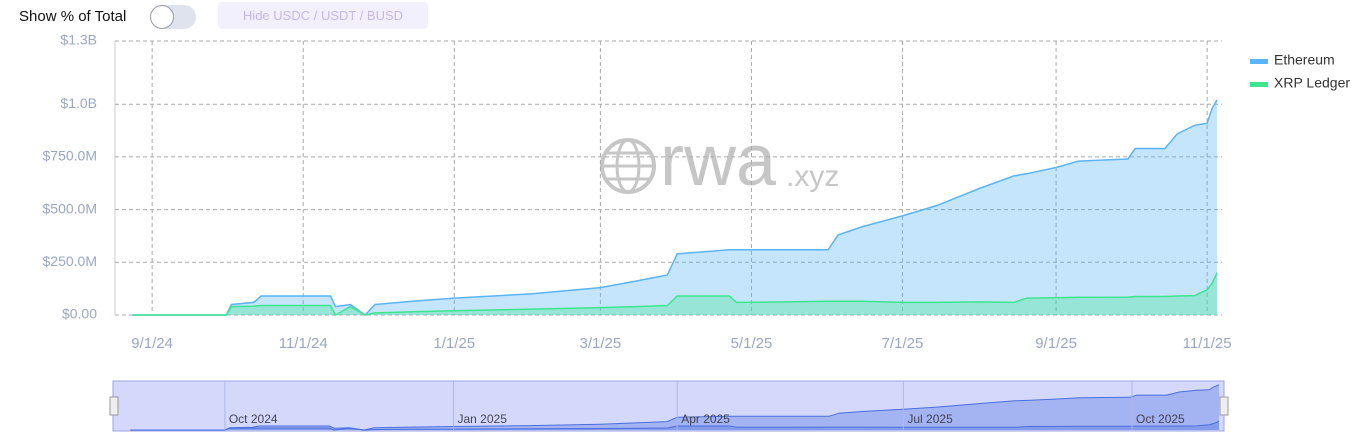 The height and width of the screenshot is (440, 1366). What do you see at coordinates (1056, 343) in the screenshot?
I see `x-tick-label: 9/1/25` at bounding box center [1056, 343].